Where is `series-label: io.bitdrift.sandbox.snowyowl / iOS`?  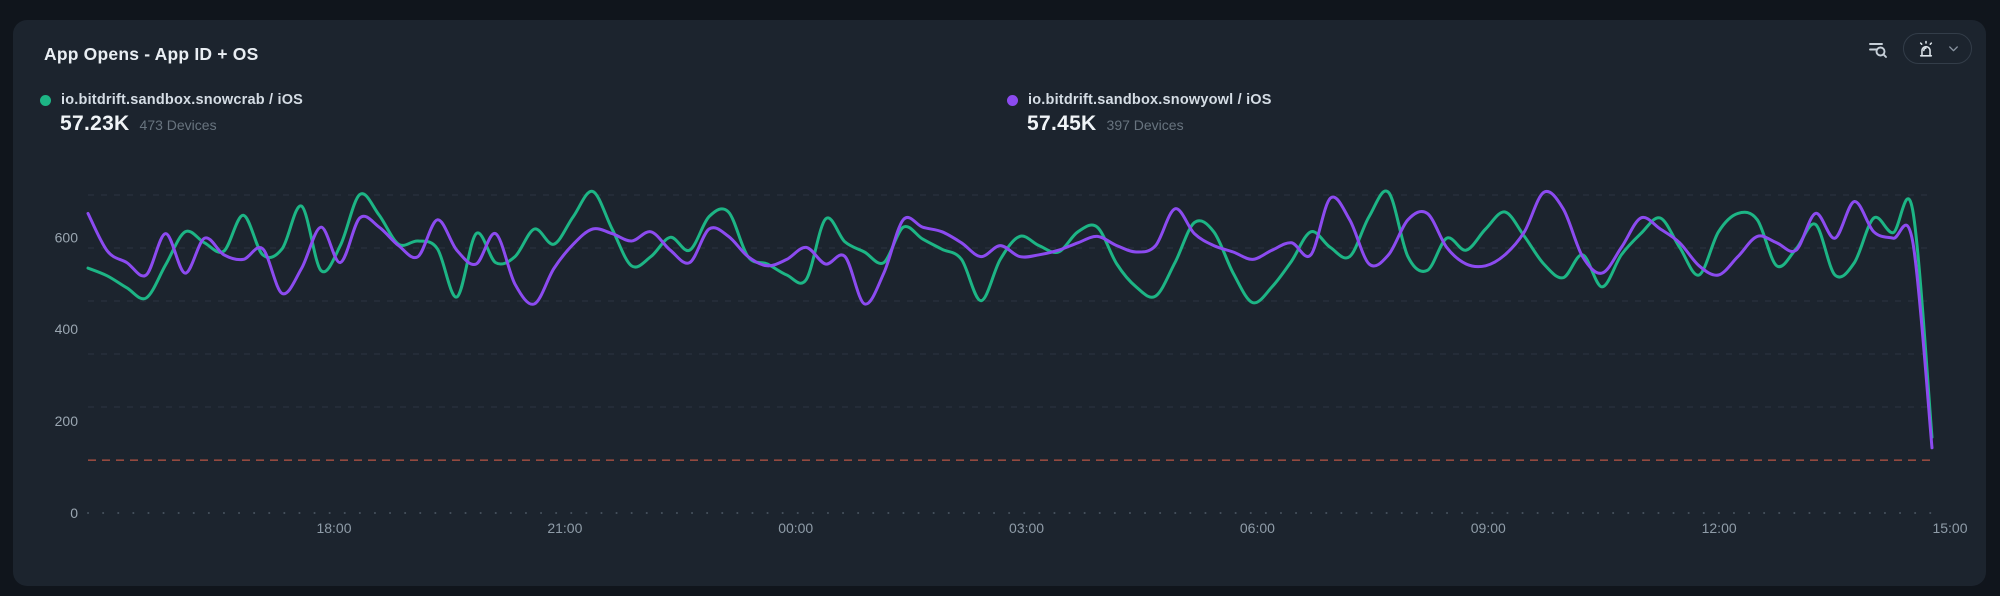 series-label: io.bitdrift.sandbox.snowyowl / iOS is located at coordinates (1150, 100).